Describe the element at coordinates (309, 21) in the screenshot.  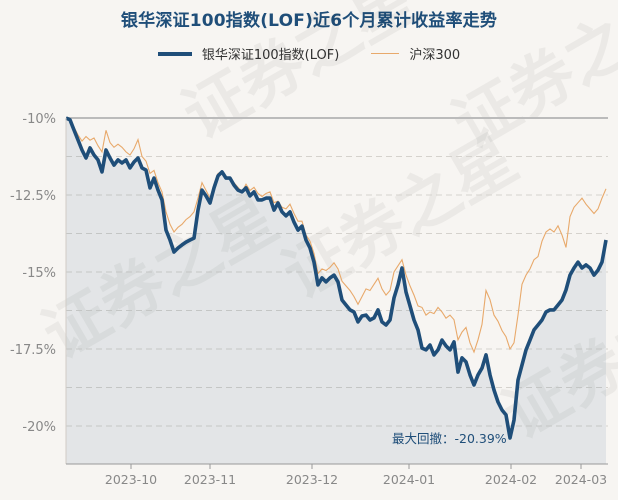
I see `chart-title: 银华深证100指数(LOF)近6个月累计收益率走势` at that location.